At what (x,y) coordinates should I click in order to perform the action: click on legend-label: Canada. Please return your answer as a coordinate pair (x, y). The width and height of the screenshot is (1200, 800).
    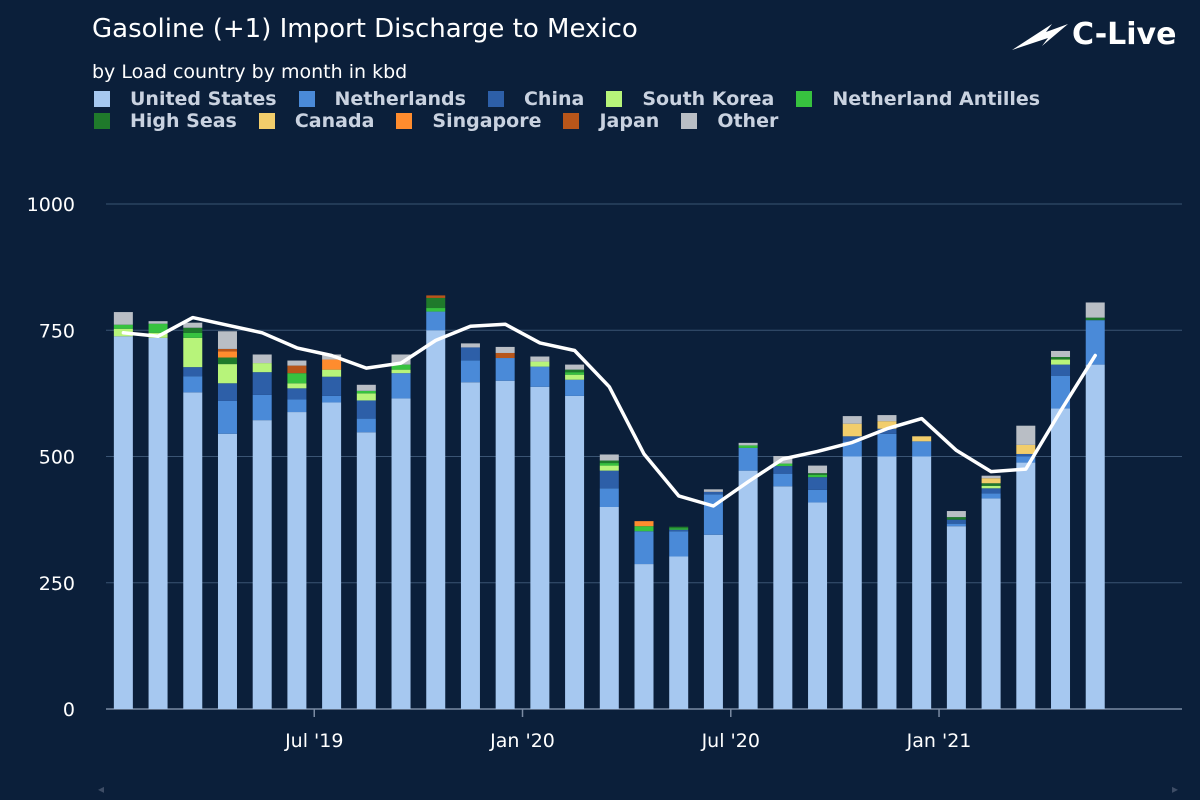
    Looking at the image, I should click on (334, 121).